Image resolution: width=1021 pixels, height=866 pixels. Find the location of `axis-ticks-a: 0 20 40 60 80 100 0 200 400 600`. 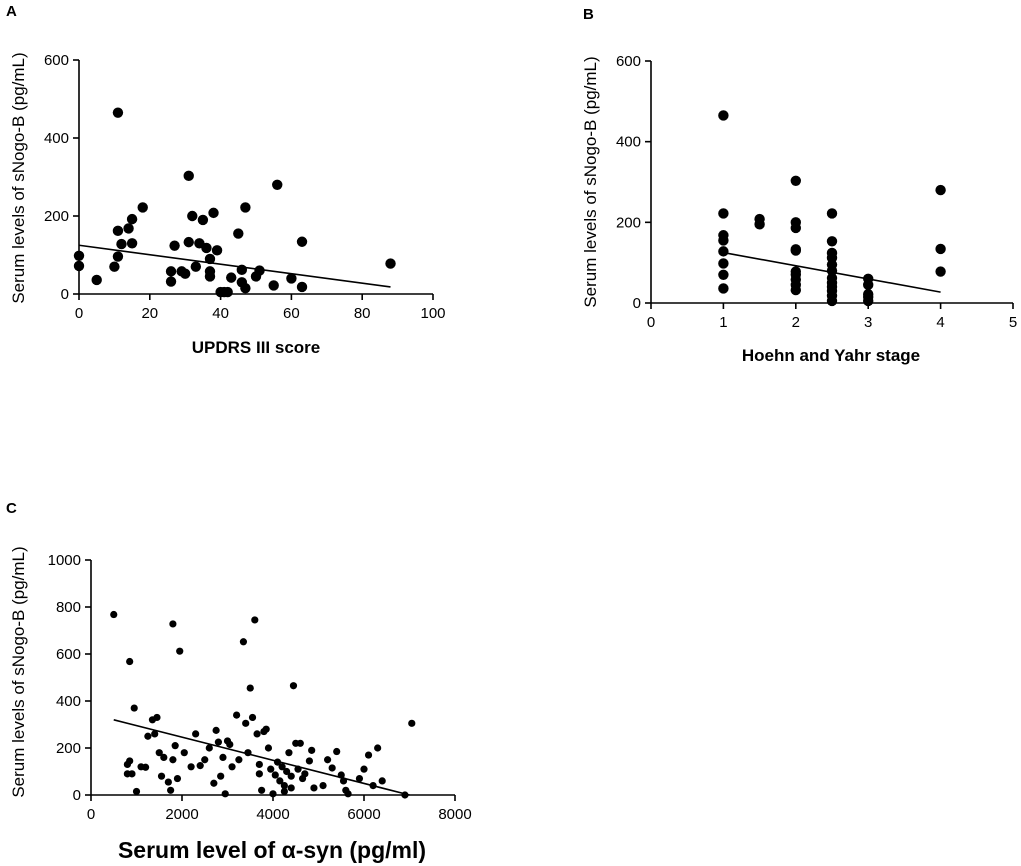

axis-ticks-a: 0 20 40 60 80 100 0 200 400 600 is located at coordinates (245, 187).